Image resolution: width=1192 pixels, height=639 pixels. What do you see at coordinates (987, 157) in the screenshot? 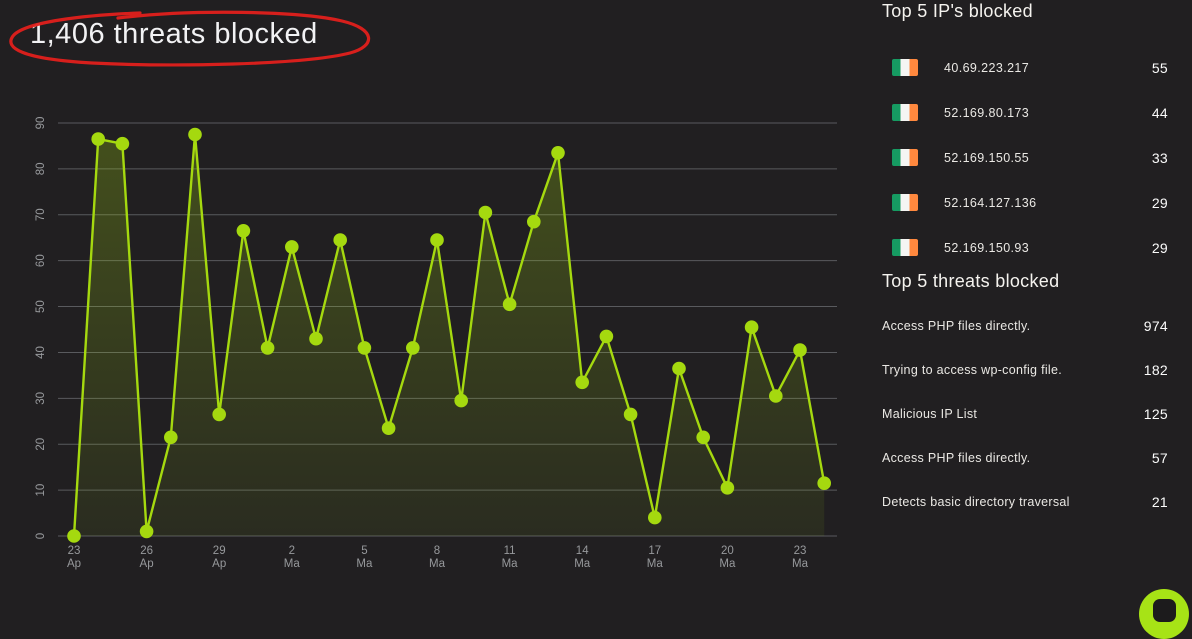
I see `blocked-ip-address: 52.169.150.55` at bounding box center [987, 157].